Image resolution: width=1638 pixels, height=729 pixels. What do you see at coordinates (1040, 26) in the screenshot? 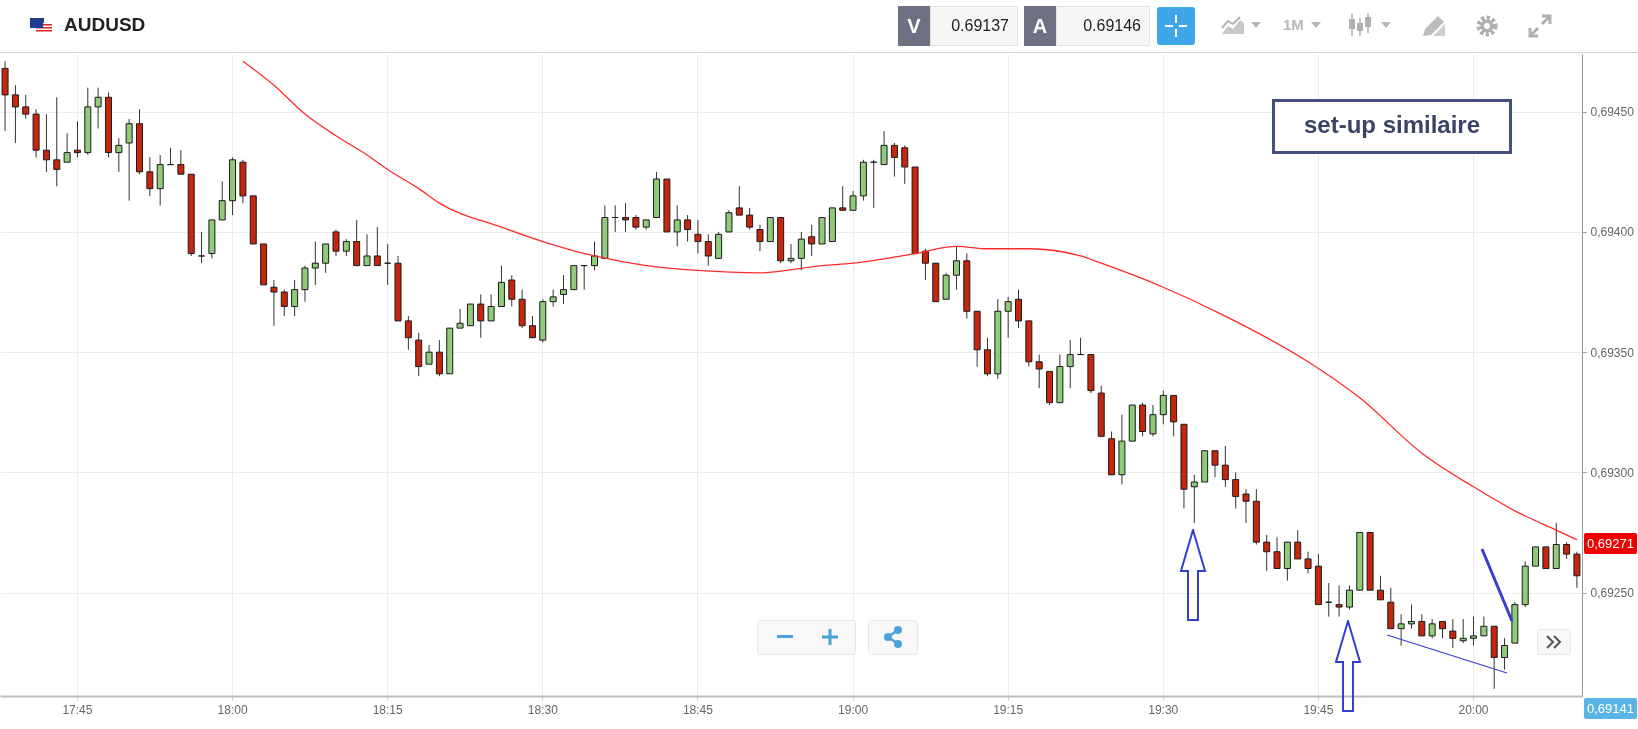
I see `text: A` at bounding box center [1040, 26].